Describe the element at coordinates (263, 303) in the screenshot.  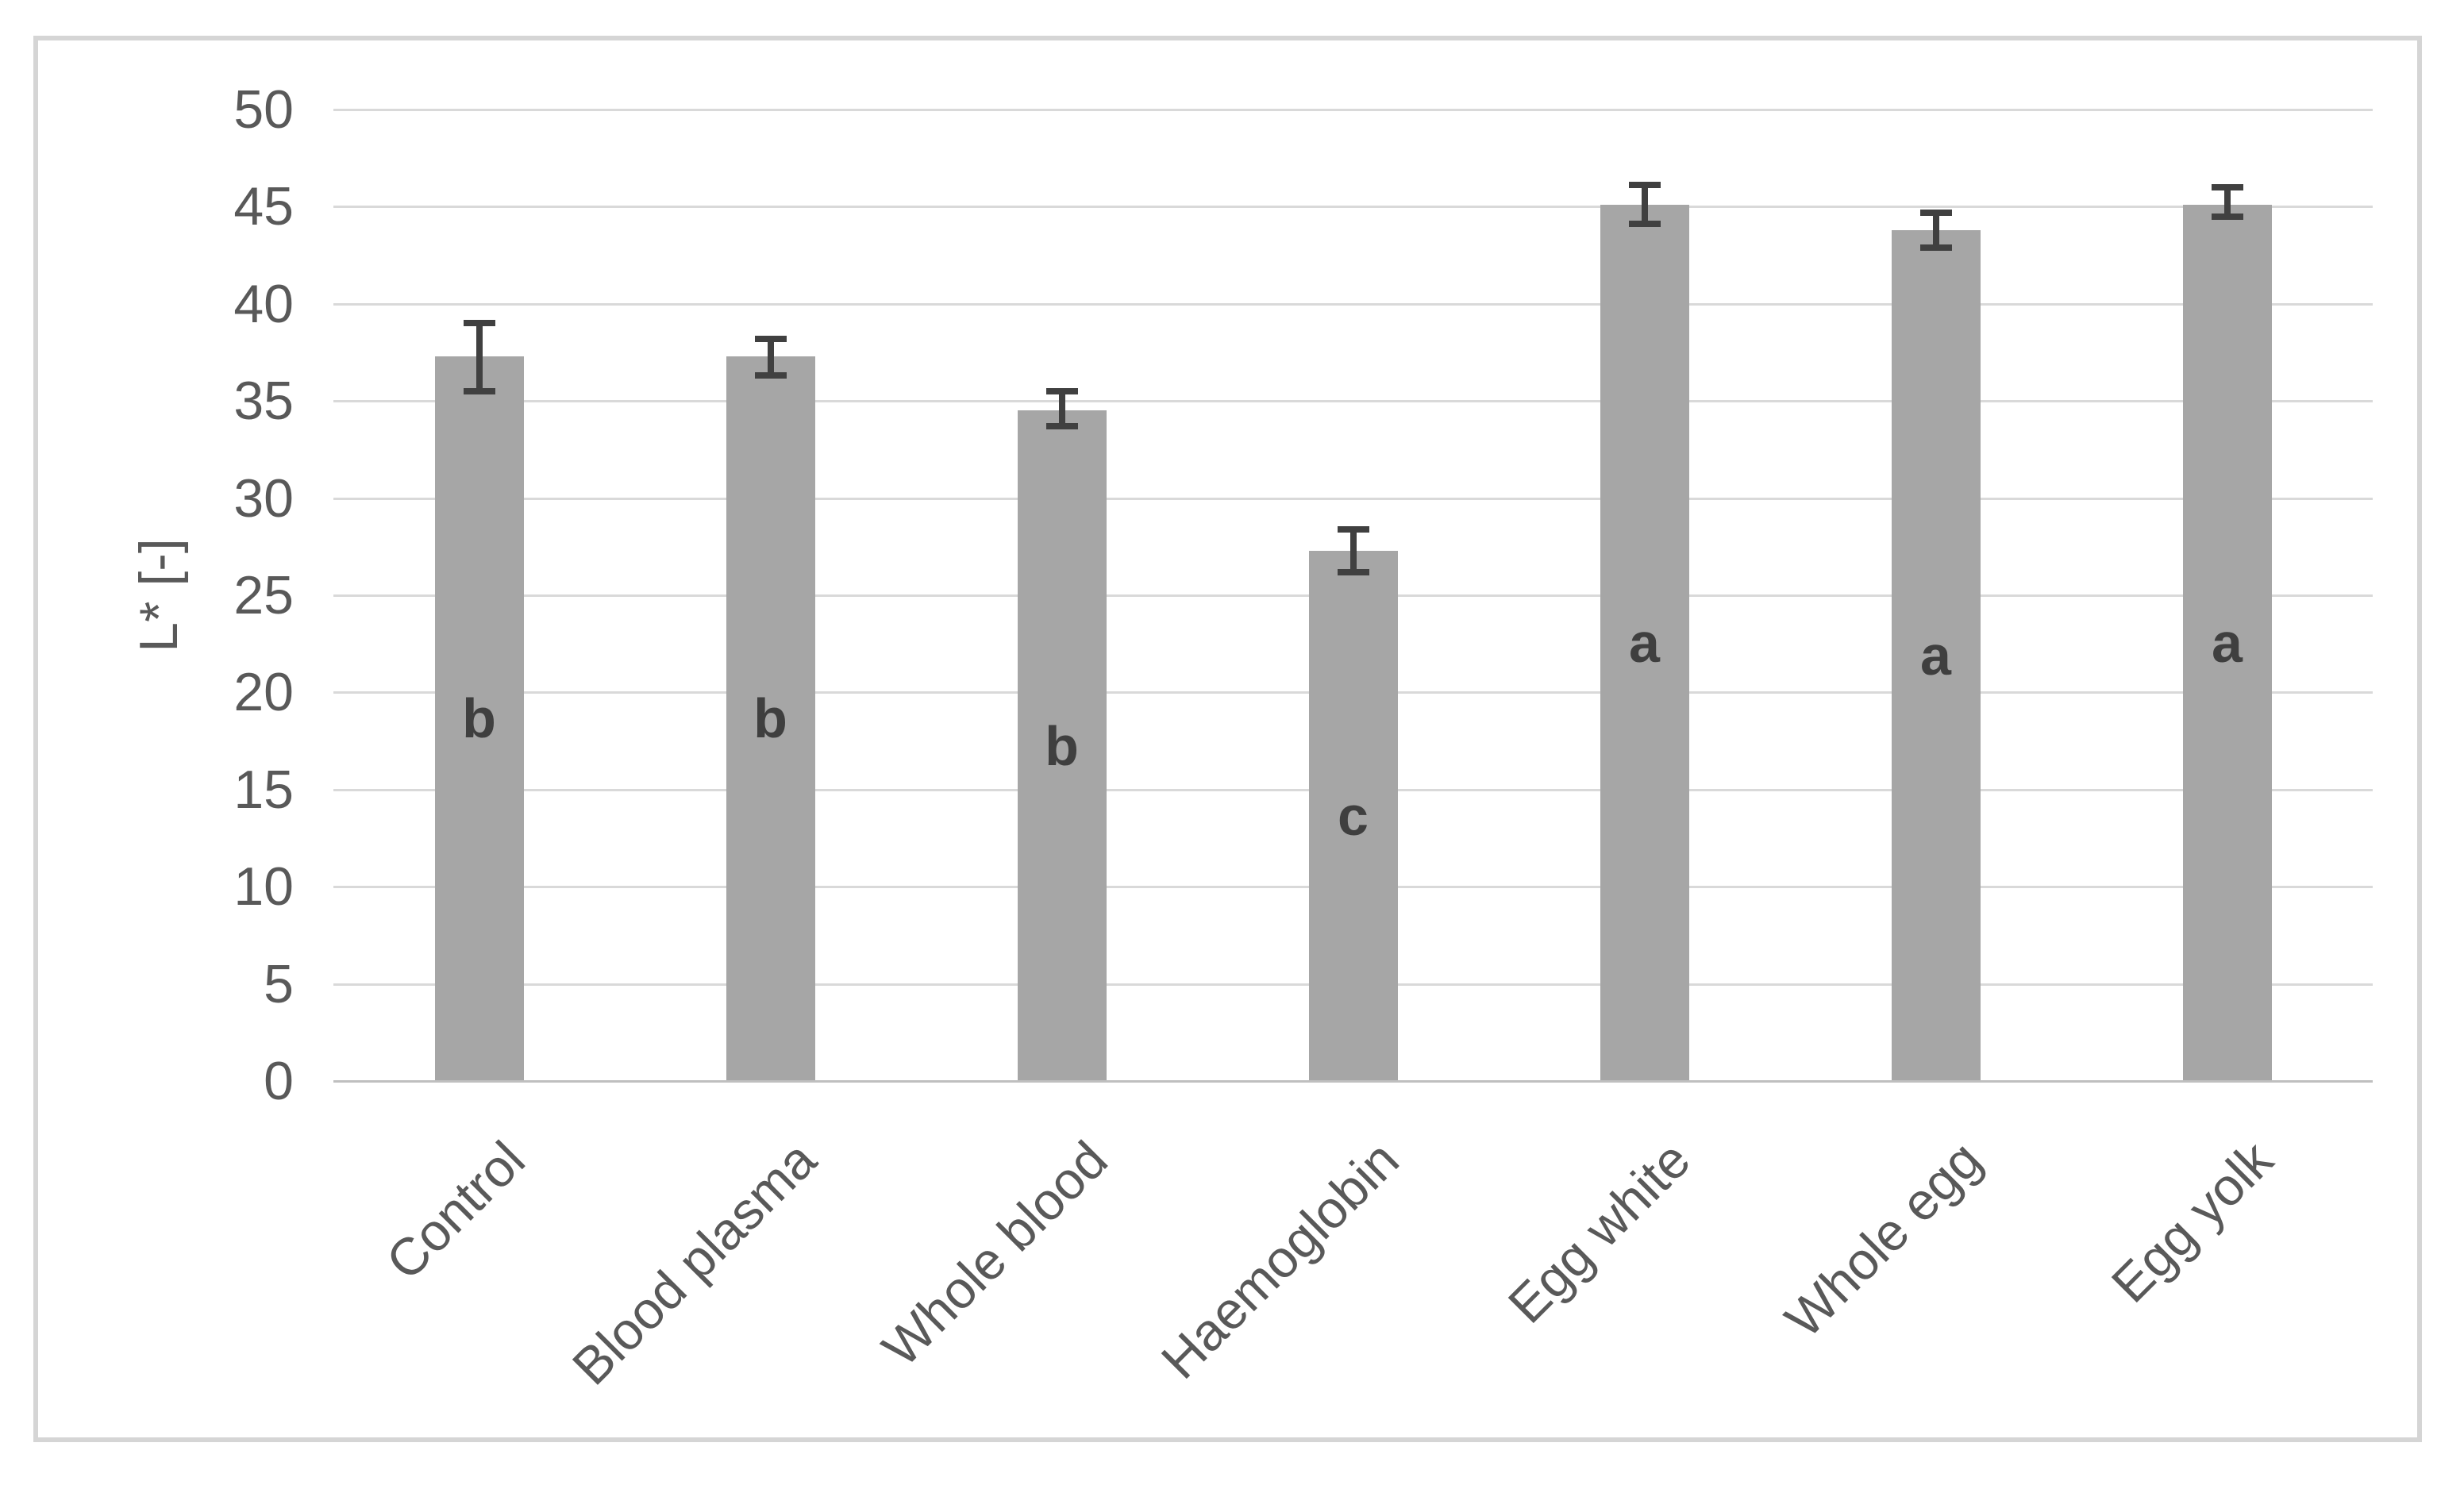
I see `y-axis-tick-label: 40` at that location.